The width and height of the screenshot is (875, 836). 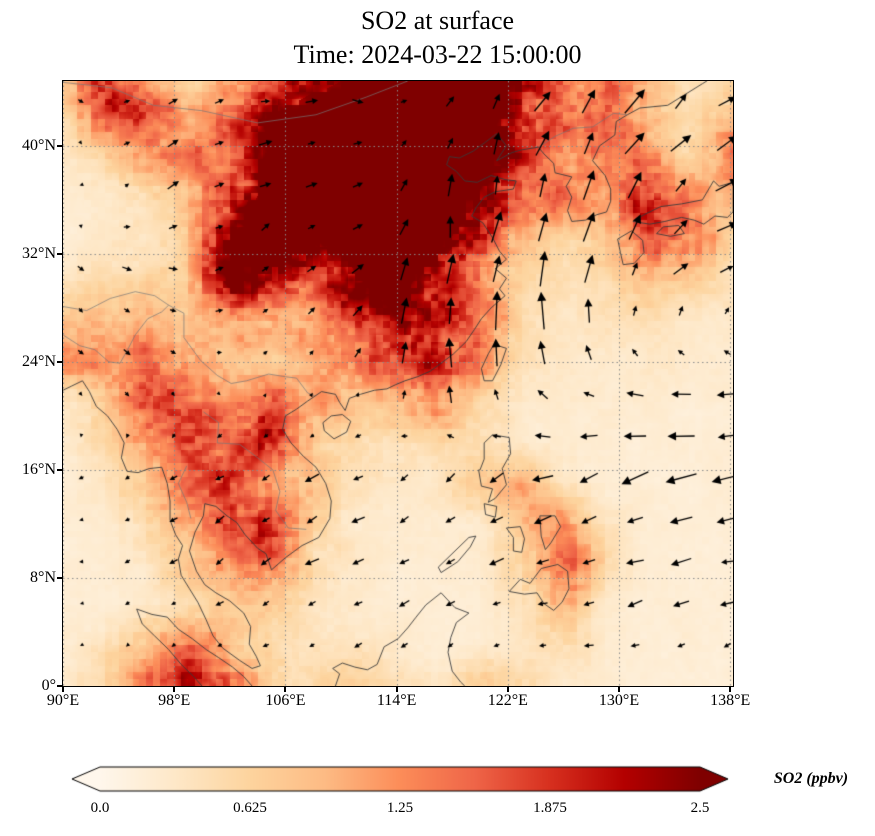 I want to click on x-axis-tick-label: 122°E, so click(x=507, y=700).